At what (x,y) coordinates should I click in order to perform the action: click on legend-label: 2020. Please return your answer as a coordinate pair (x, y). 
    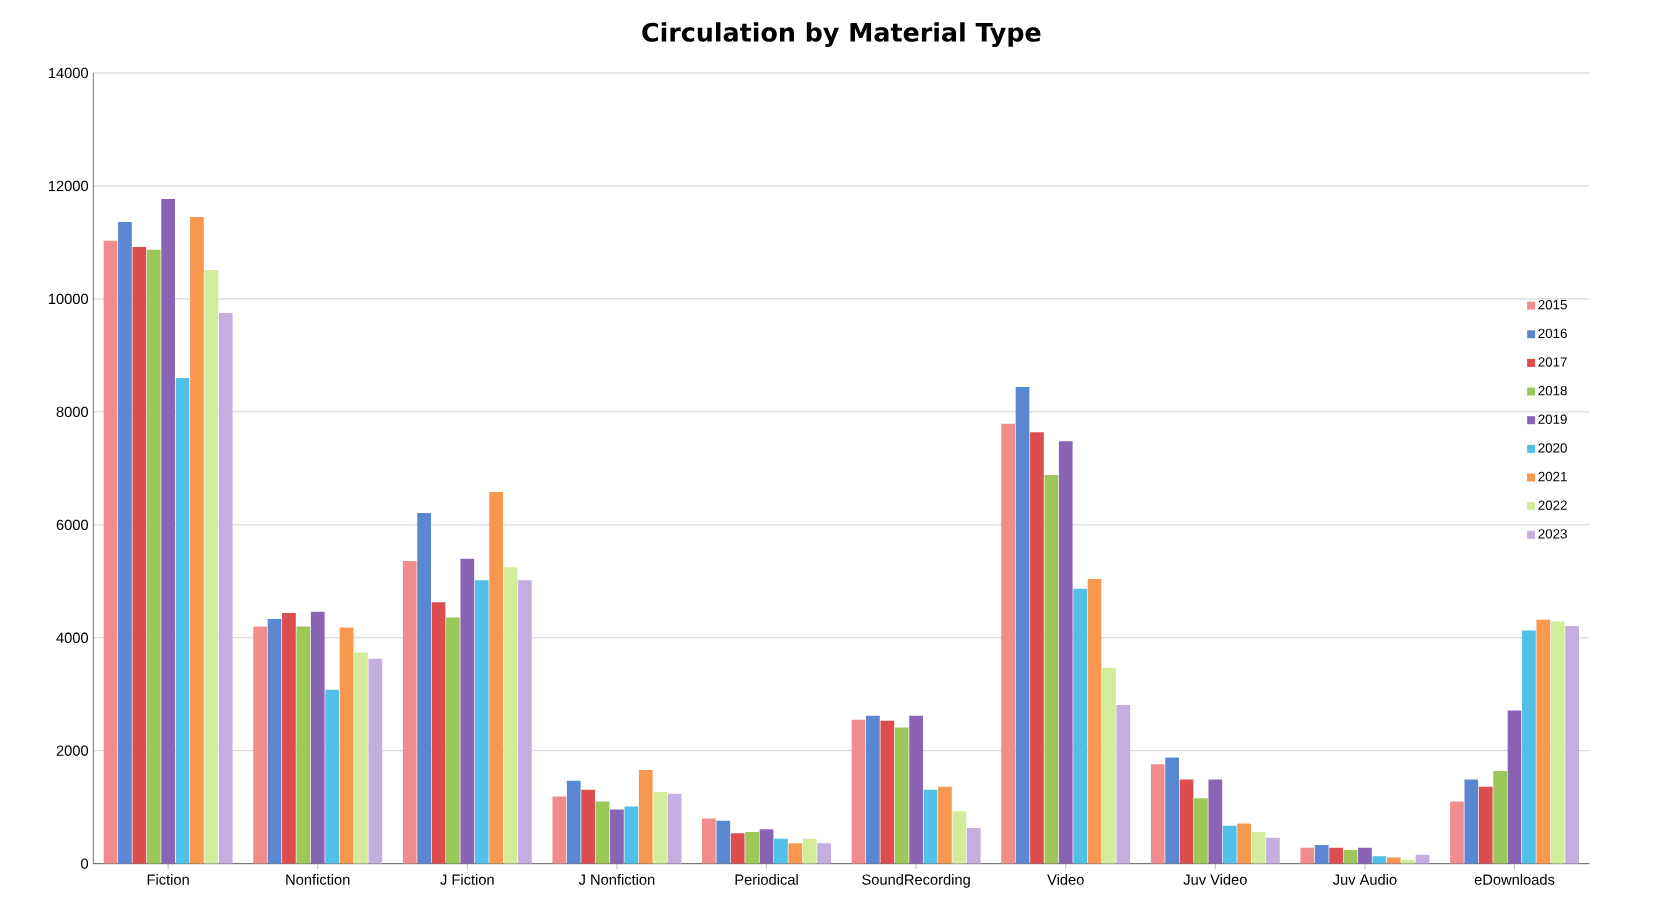
    Looking at the image, I should click on (1552, 448).